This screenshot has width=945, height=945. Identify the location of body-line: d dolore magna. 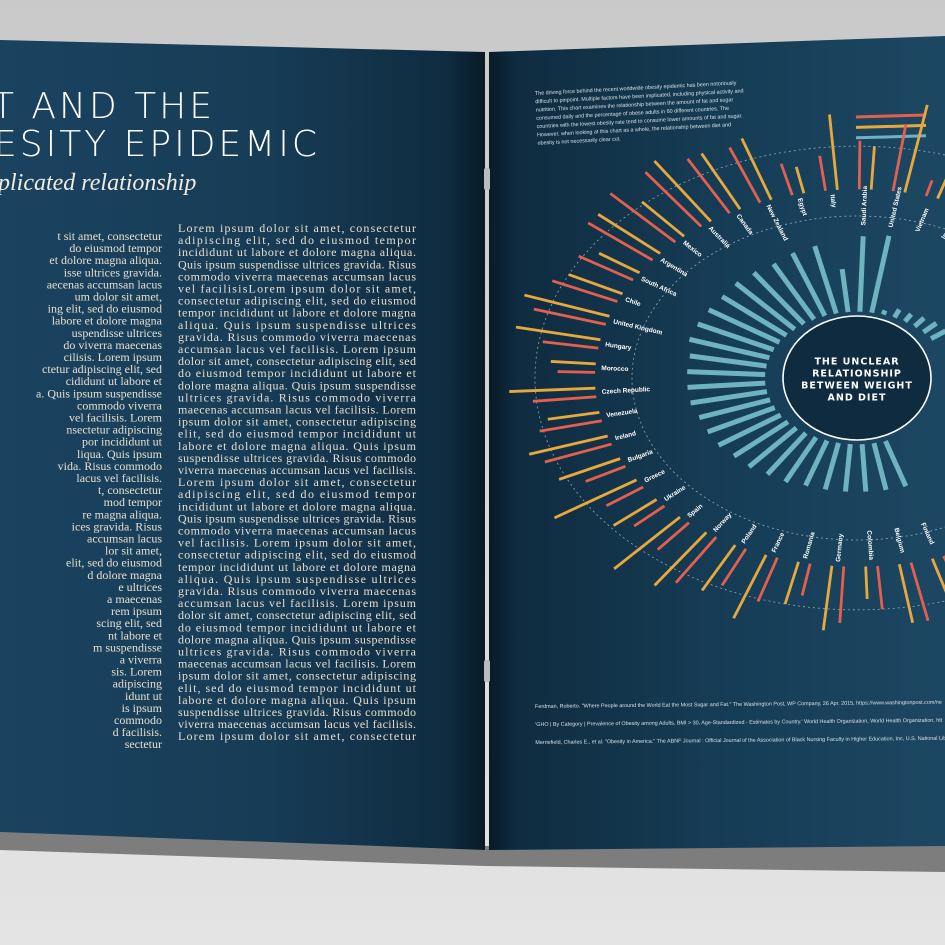
(124, 575).